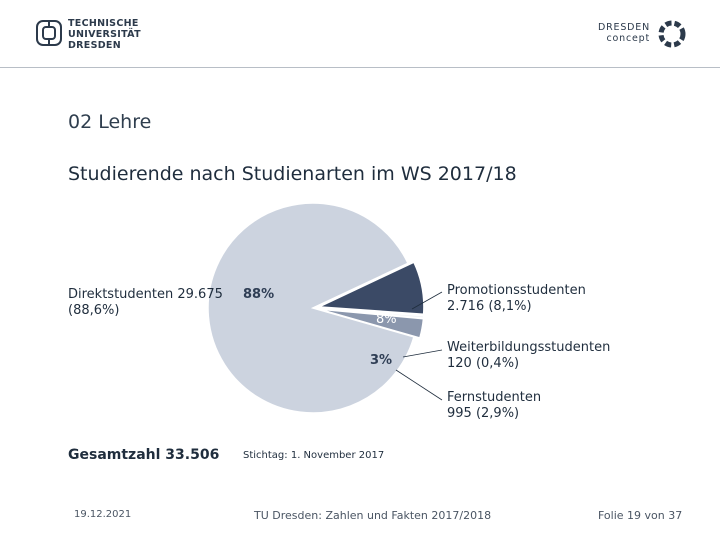 This screenshot has height=540, width=720. What do you see at coordinates (422, 353) in the screenshot?
I see `leader-weiterbildung` at bounding box center [422, 353].